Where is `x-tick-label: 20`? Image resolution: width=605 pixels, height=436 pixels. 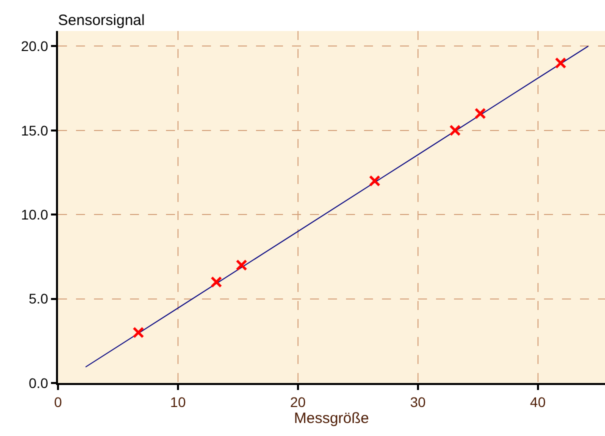
x-tick-label: 20 is located at coordinates (298, 402).